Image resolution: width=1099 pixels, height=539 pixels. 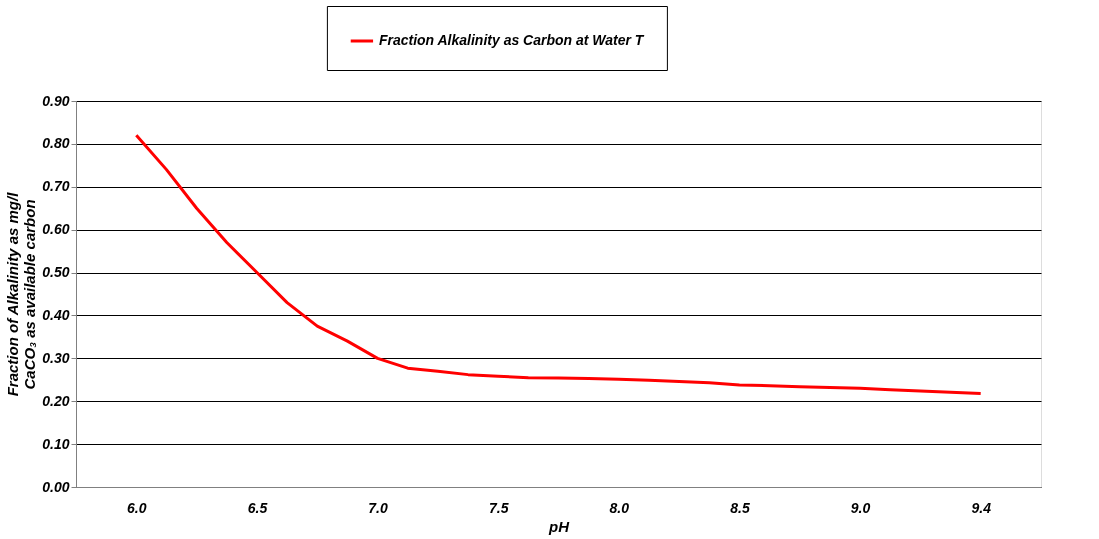 What do you see at coordinates (137, 507) in the screenshot?
I see `x-tick-label: 6.0` at bounding box center [137, 507].